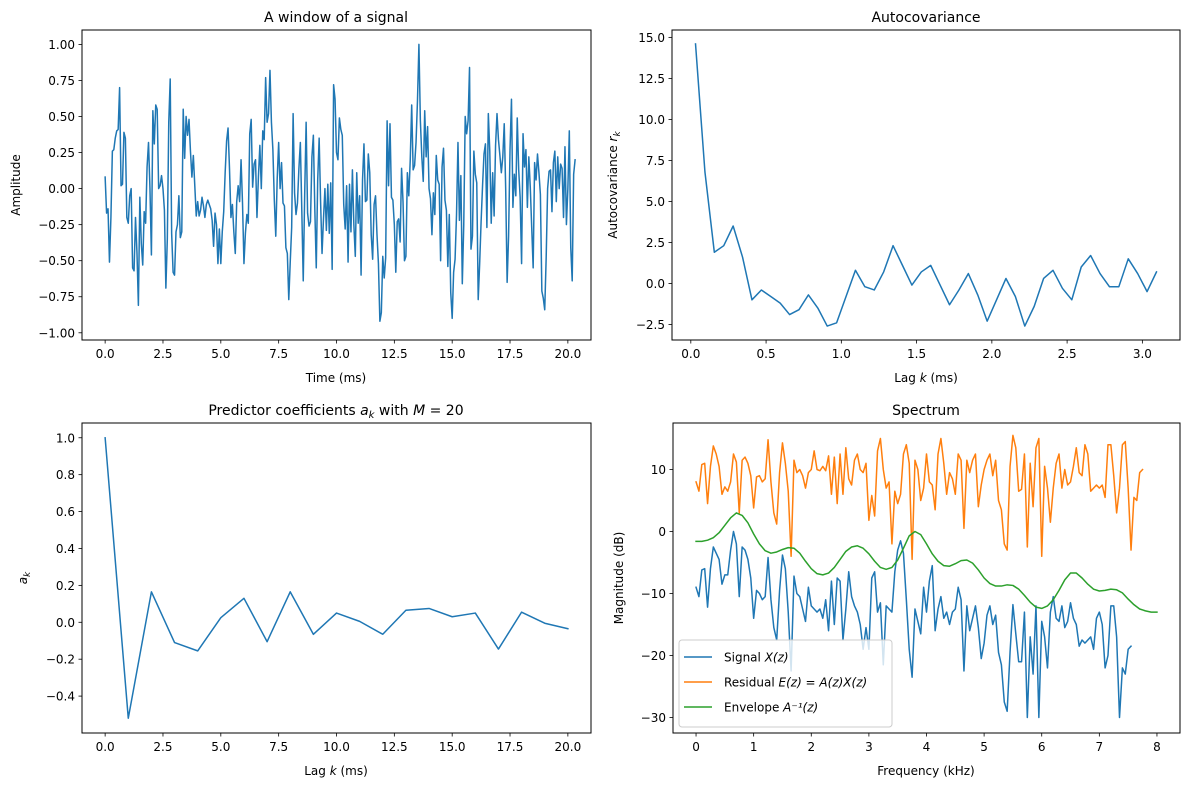  What do you see at coordinates (795, 683) in the screenshot?
I see `legend-entry-label: Residual E(z) = A(z)X(z)` at bounding box center [795, 683].